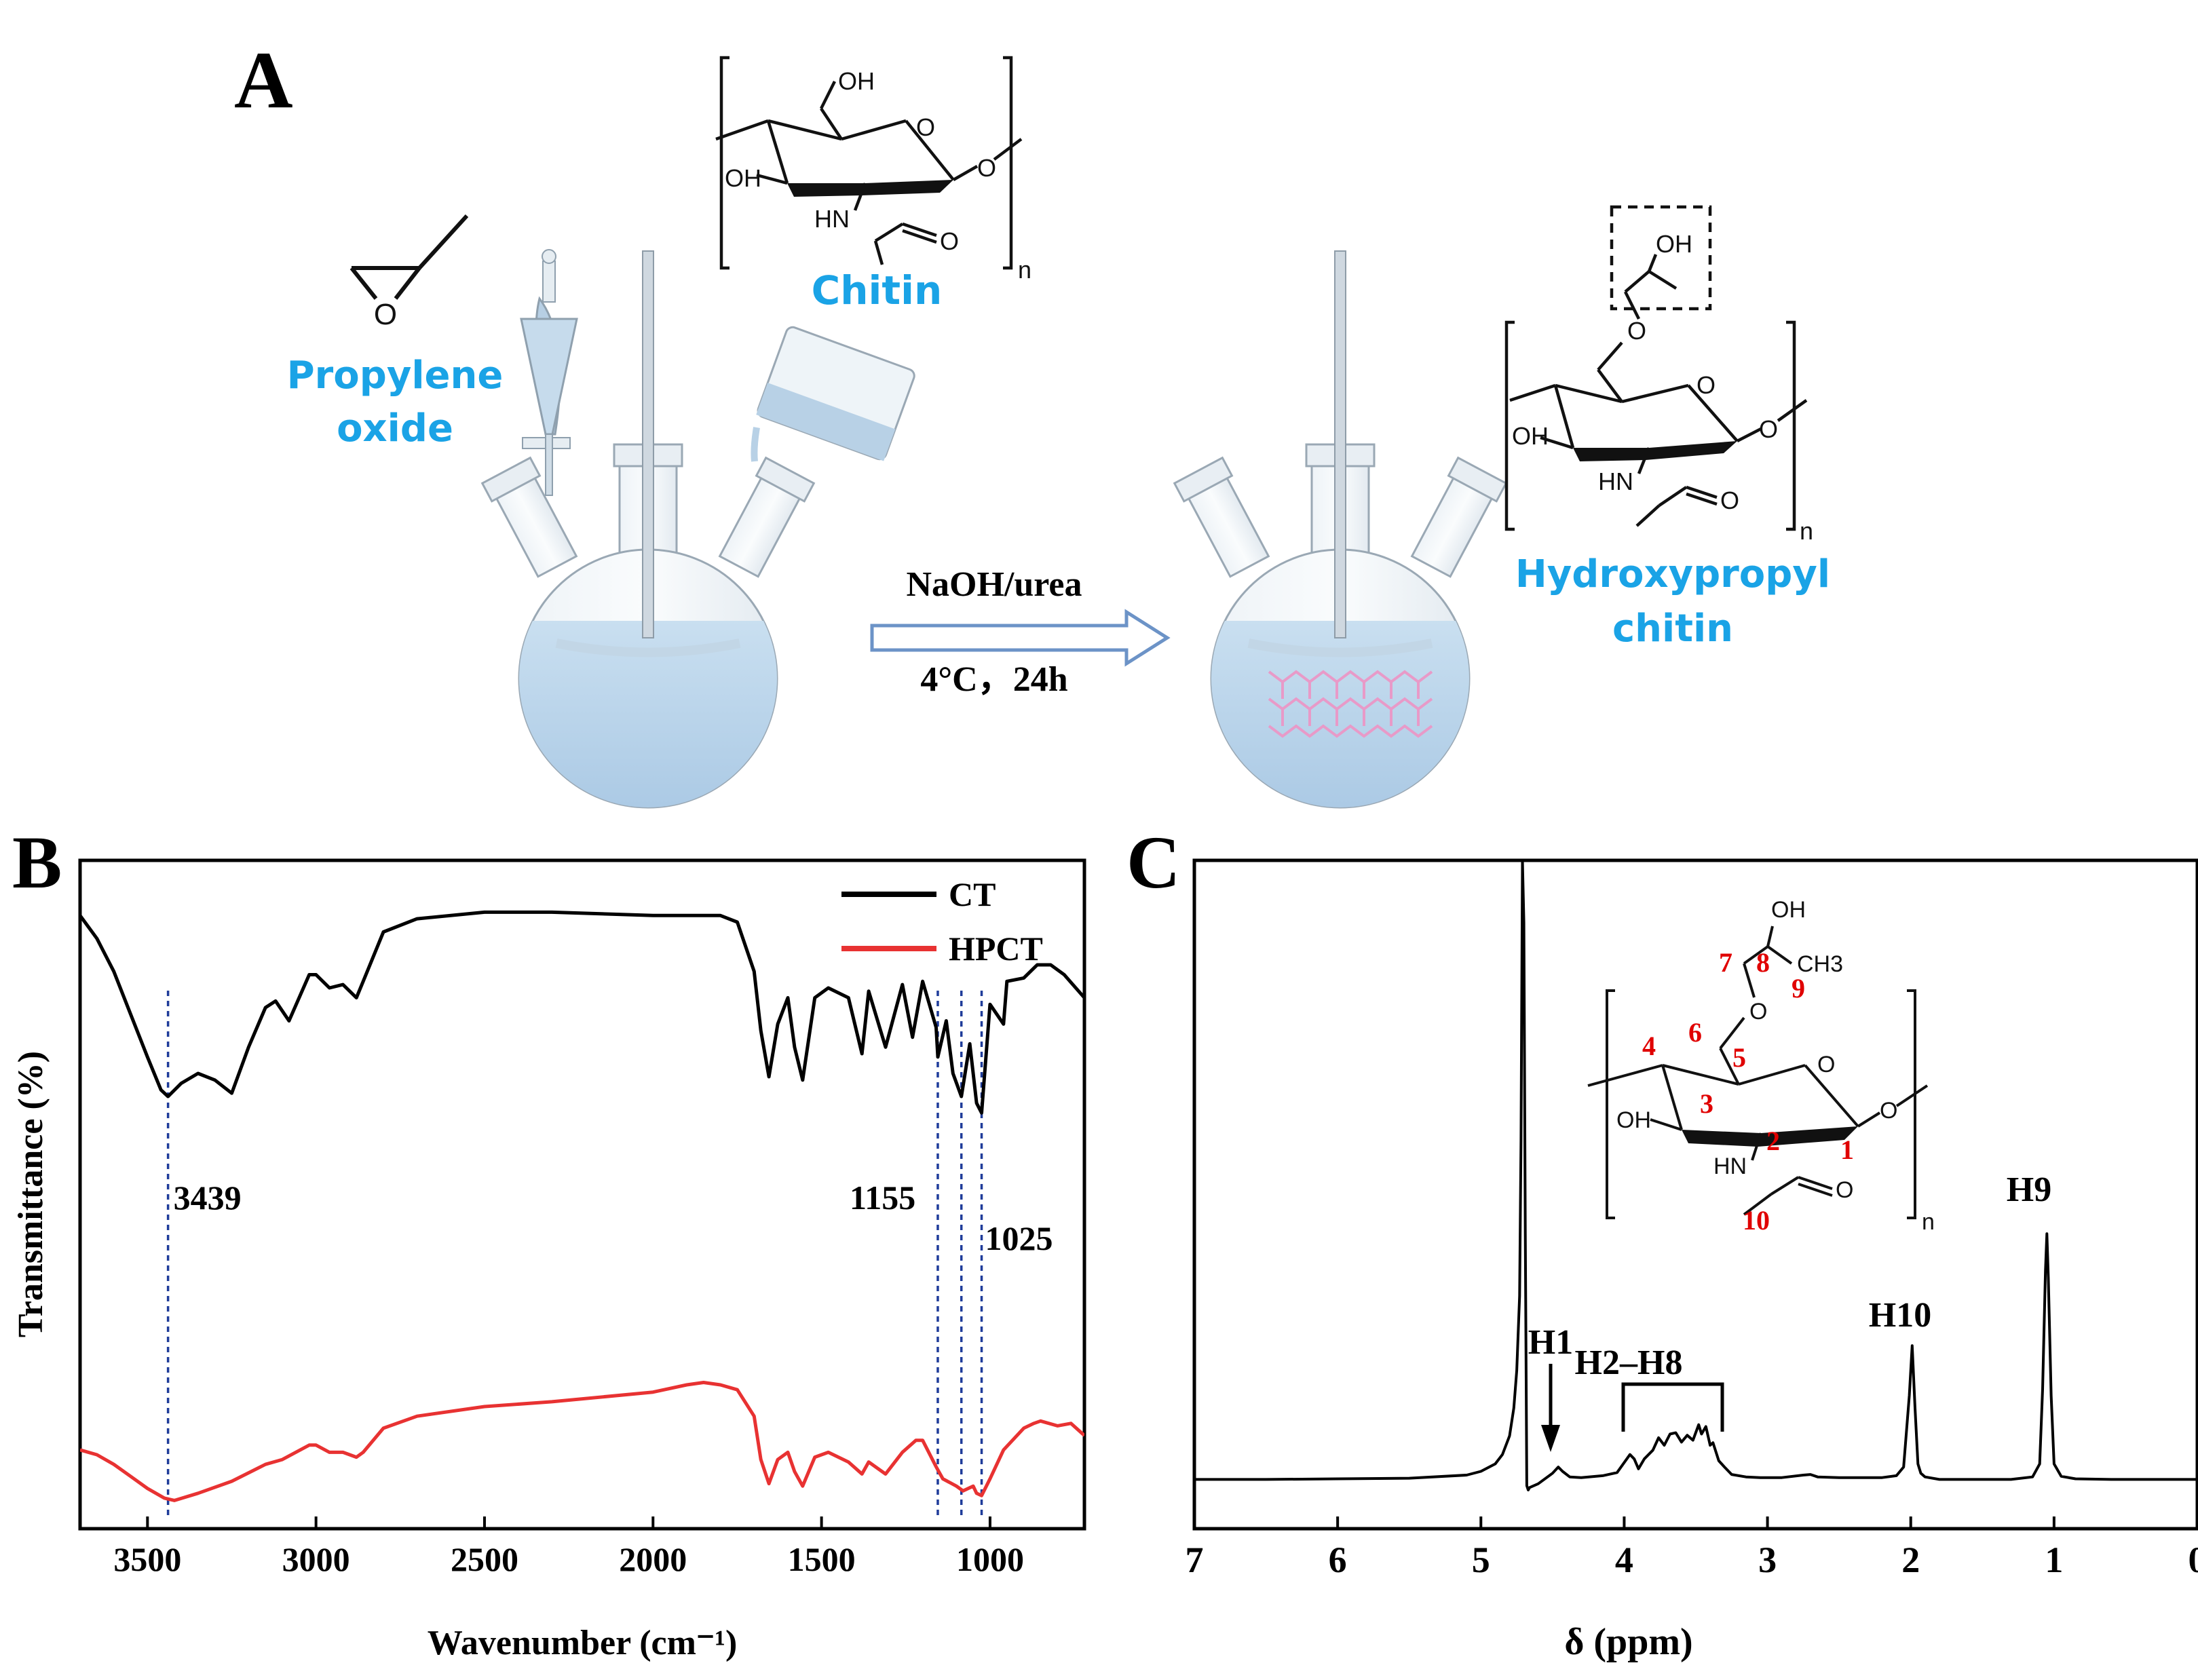  I want to click on inset-ether-o: O, so click(1758, 1012).